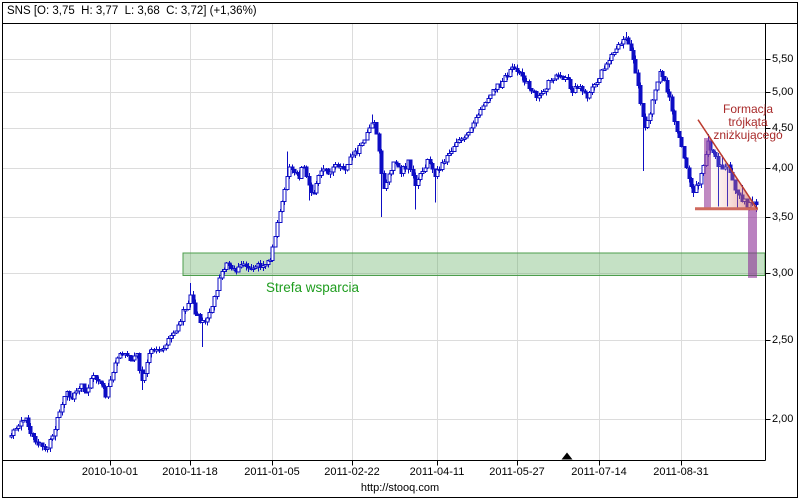 The width and height of the screenshot is (800, 500). What do you see at coordinates (747, 109) in the screenshot?
I see `triangle-label-line1: Formacja` at bounding box center [747, 109].